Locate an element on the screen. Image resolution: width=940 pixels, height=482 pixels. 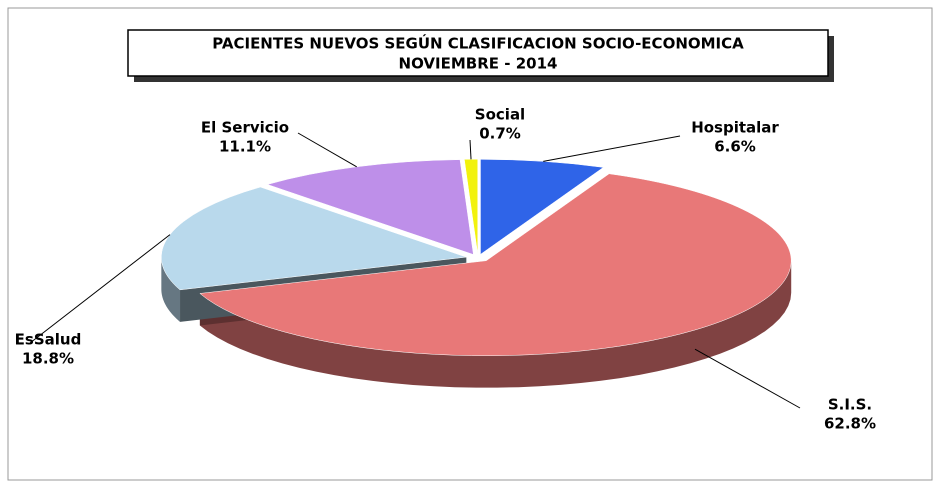
title-box is located at coordinates (478, 53).